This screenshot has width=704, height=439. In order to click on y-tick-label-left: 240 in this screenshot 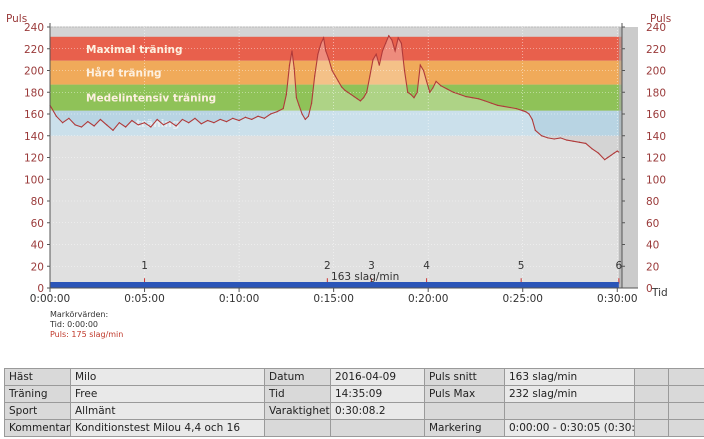, I will do `click(34, 28)`.